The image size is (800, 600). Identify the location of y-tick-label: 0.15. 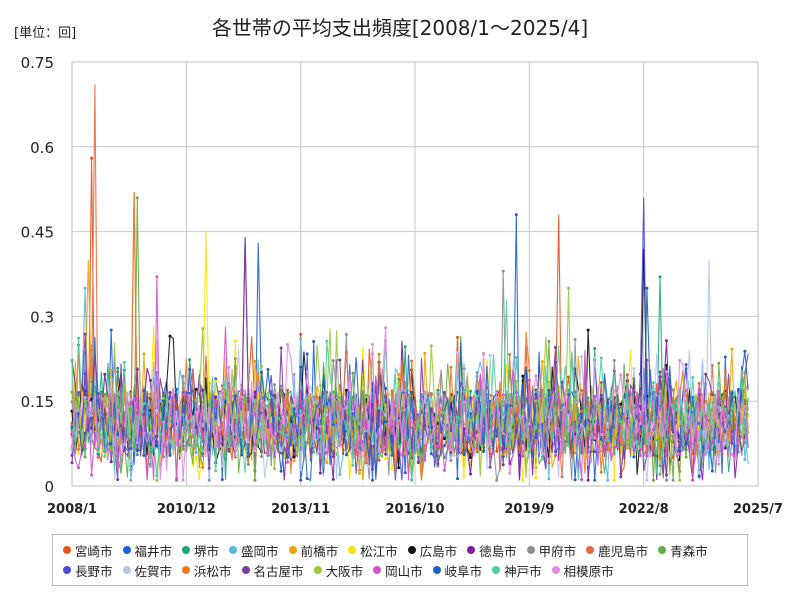
(37, 402).